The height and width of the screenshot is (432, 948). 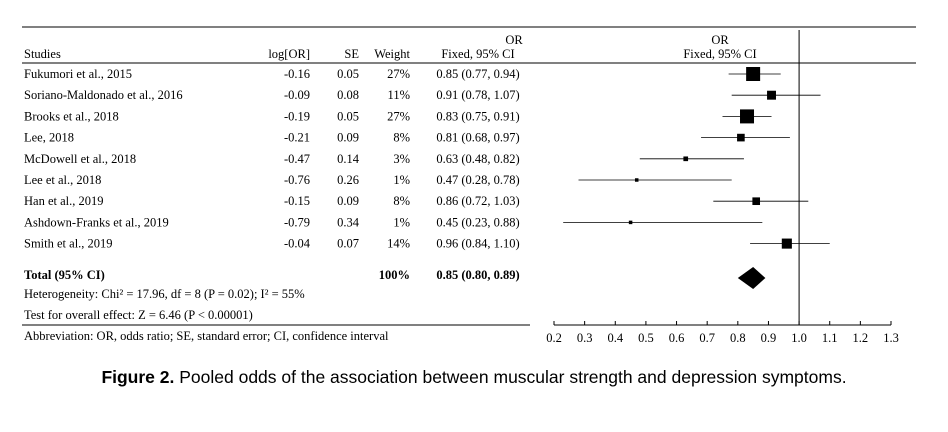 What do you see at coordinates (78, 74) in the screenshot?
I see `study-name: Fukumori et al., 2015` at bounding box center [78, 74].